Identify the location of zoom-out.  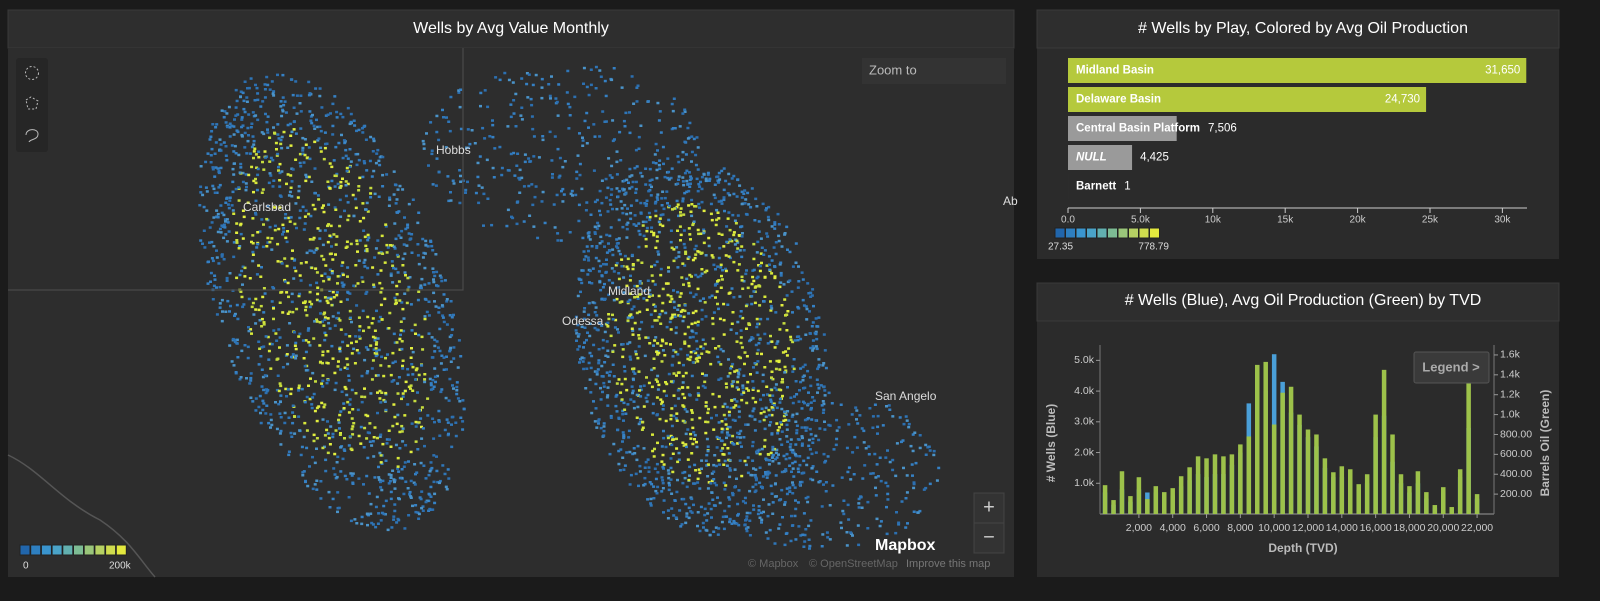
(989, 538).